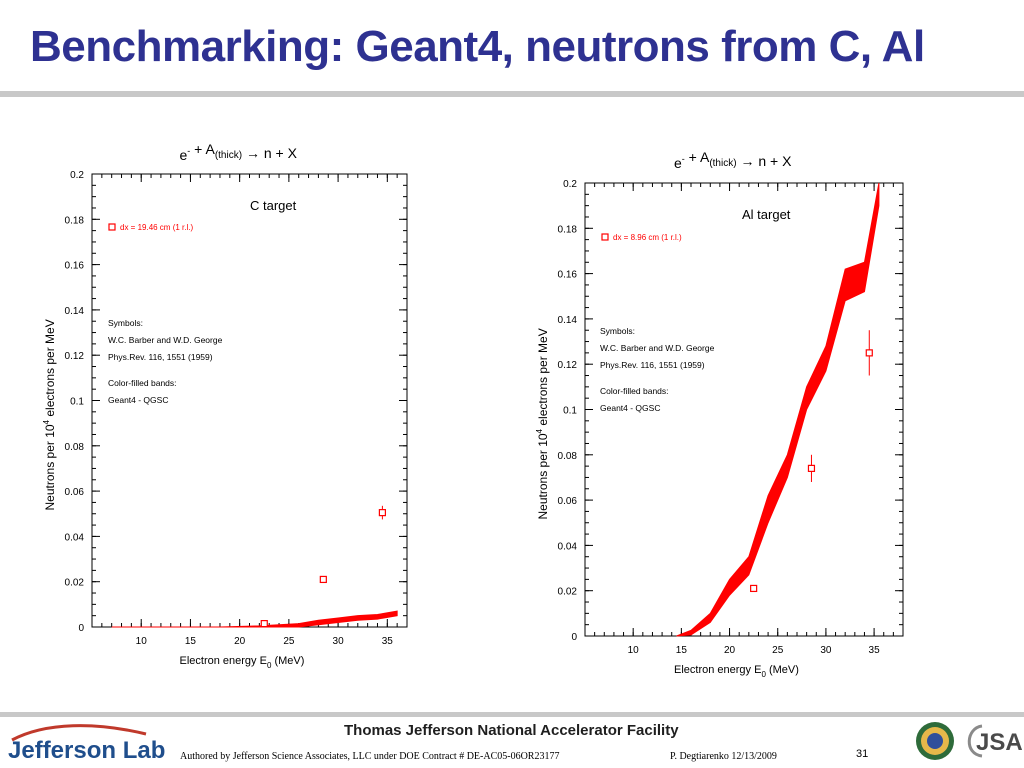 The image size is (1024, 768). Describe the element at coordinates (273, 205) in the screenshot. I see `panel-label: C target` at that location.